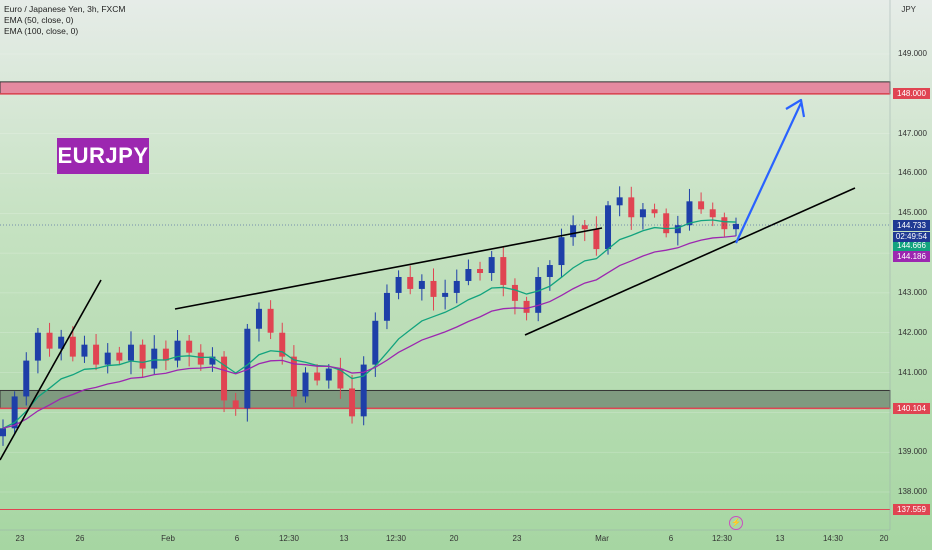 The width and height of the screenshot is (932, 550). I want to click on candle-countdown: 02:49:54, so click(911, 237).